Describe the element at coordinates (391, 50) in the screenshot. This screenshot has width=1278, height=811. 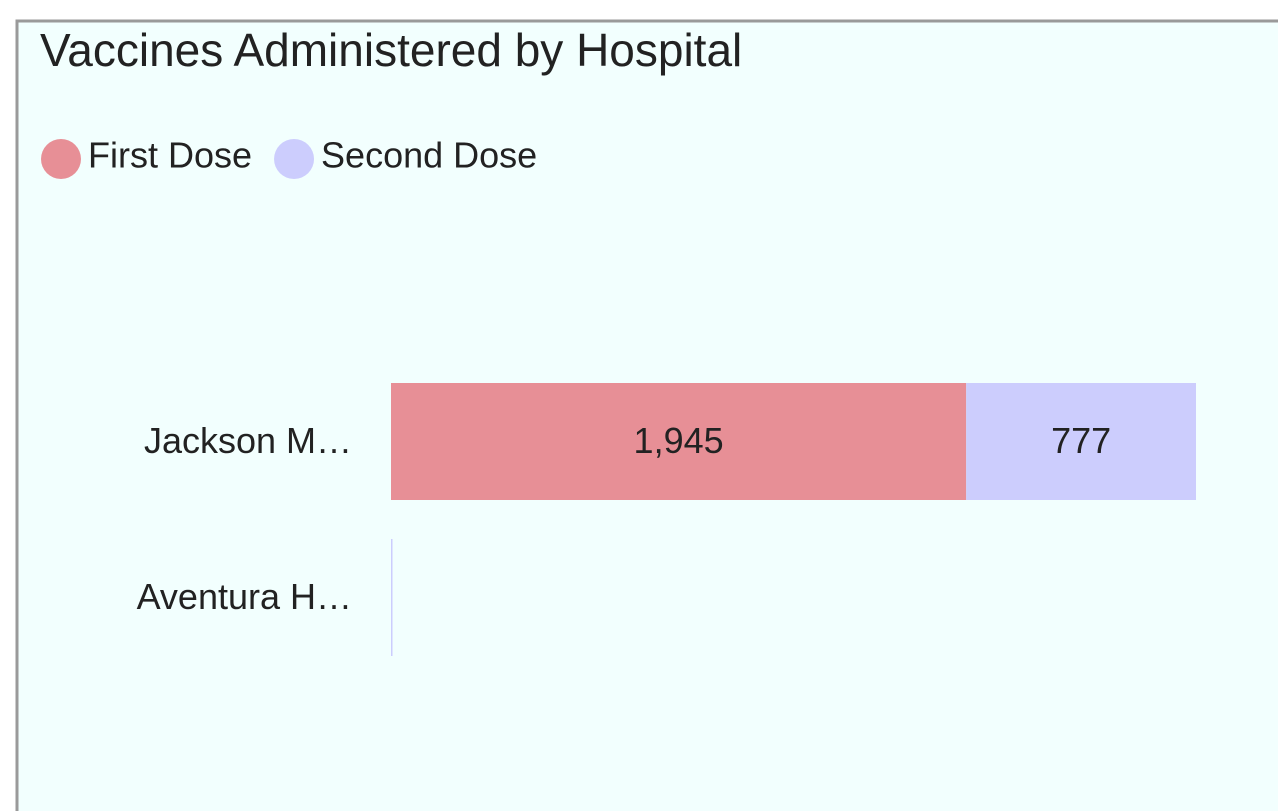
I see `chart-title: Vaccines Administered by Hospital` at that location.